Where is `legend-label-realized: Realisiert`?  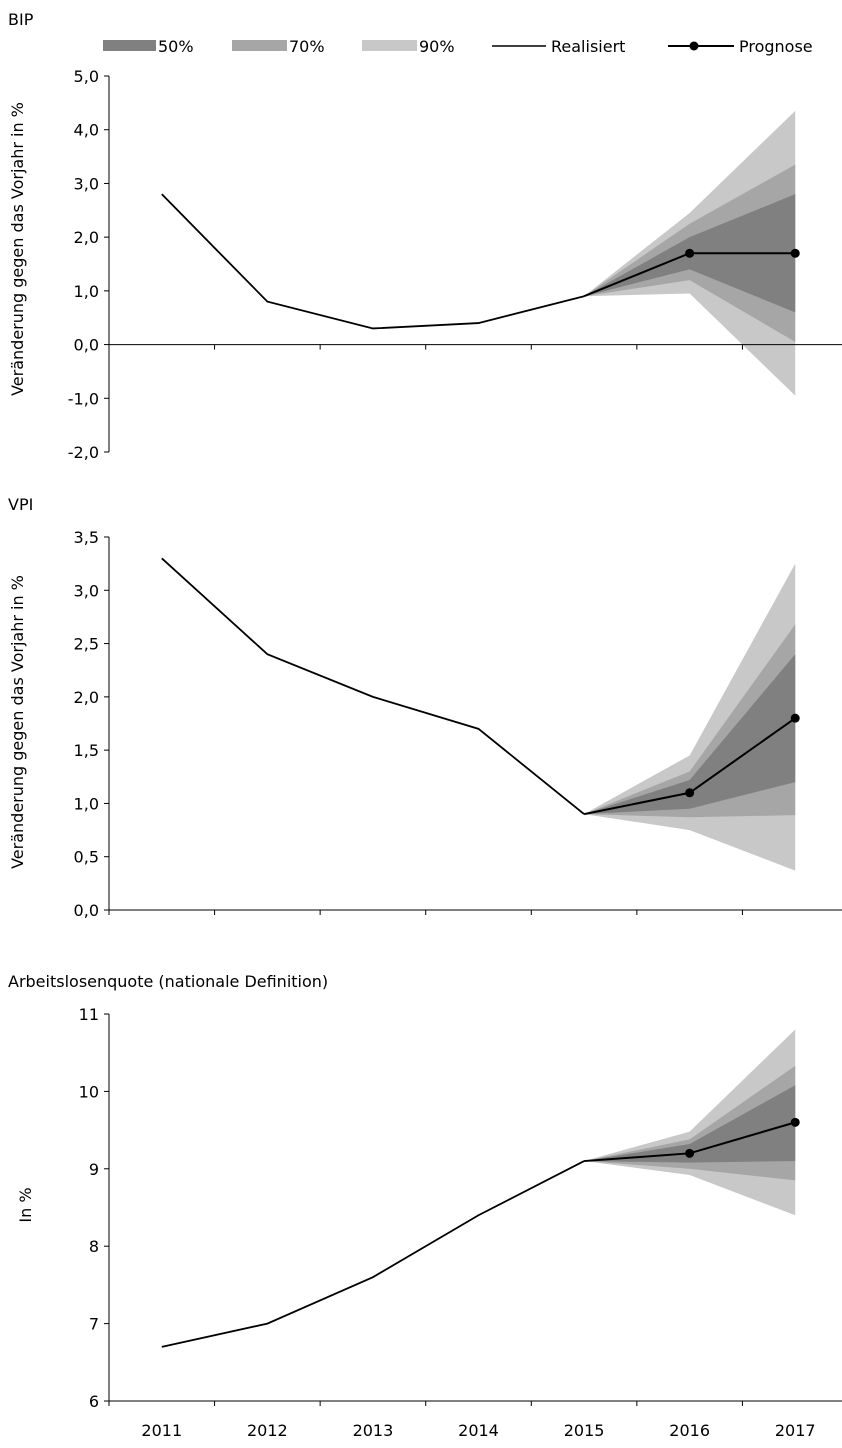 legend-label-realized: Realisiert is located at coordinates (588, 46).